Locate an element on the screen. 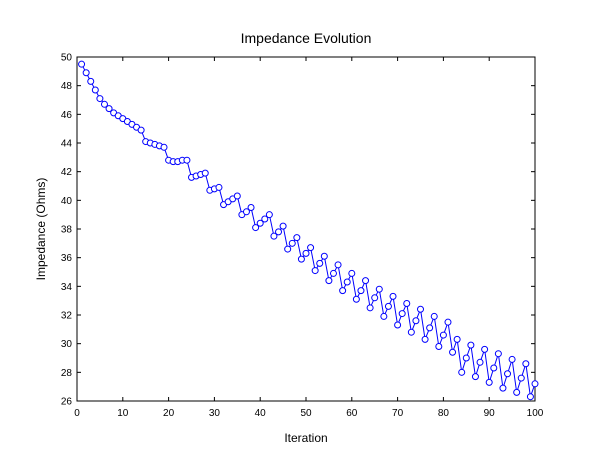 The image size is (610, 460). x-tick-label: 80 is located at coordinates (444, 413).